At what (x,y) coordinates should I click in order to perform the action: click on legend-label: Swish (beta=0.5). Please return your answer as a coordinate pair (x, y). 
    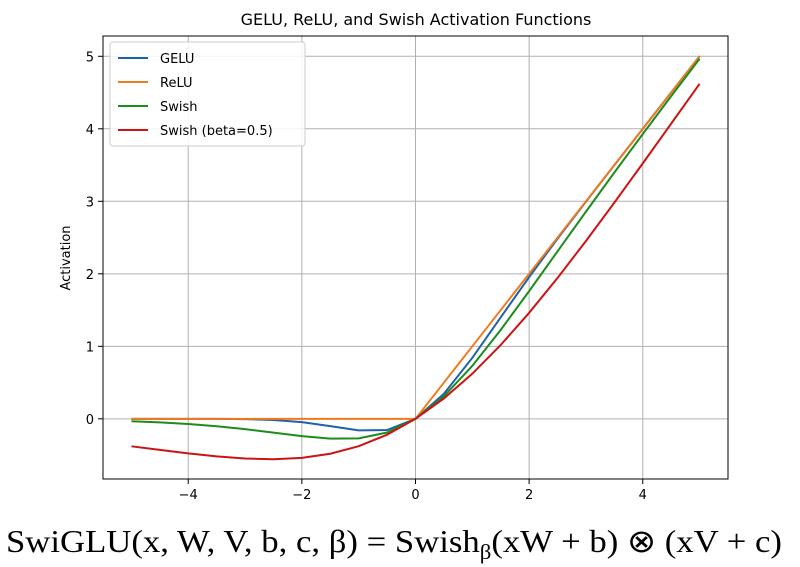
    Looking at the image, I should click on (216, 131).